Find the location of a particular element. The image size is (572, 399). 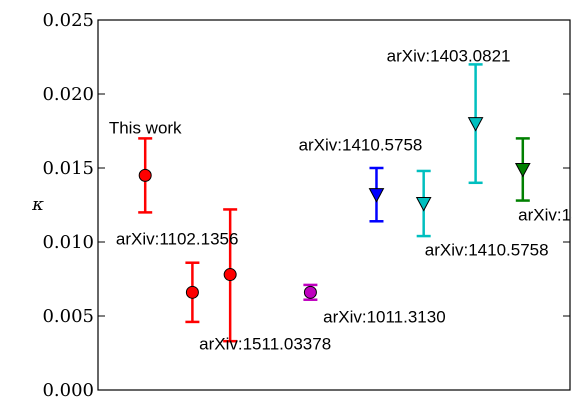

y-tick-label: 0.025 is located at coordinates (68, 20).